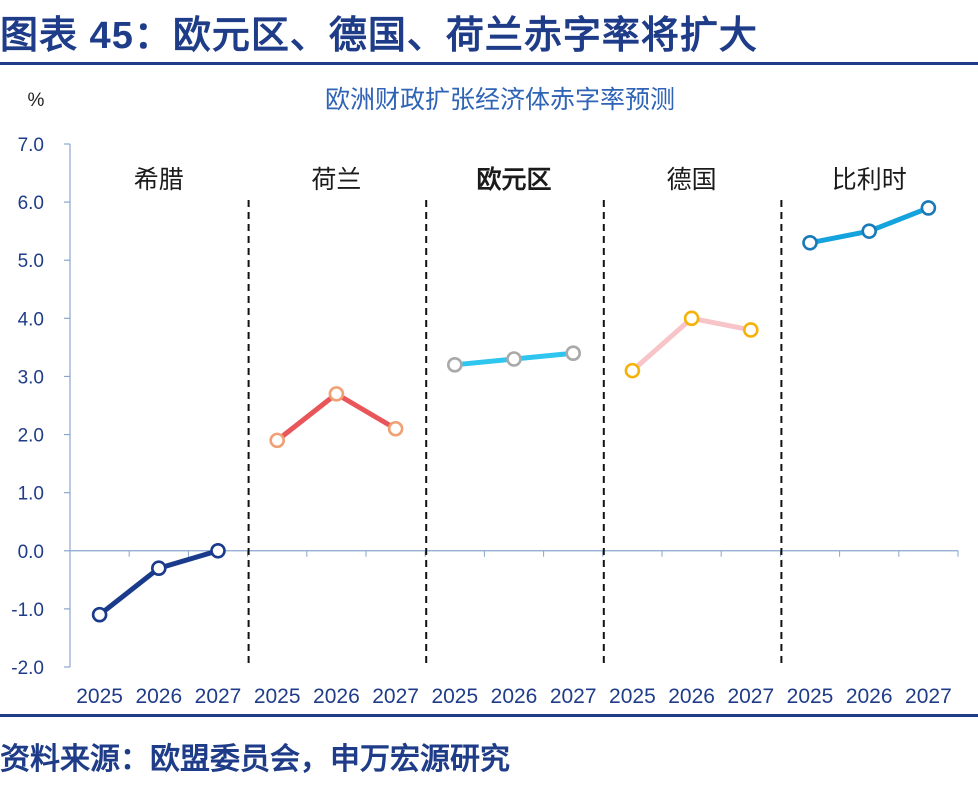 The height and width of the screenshot is (794, 978). I want to click on y-tick-label: 3.0, so click(31, 377).